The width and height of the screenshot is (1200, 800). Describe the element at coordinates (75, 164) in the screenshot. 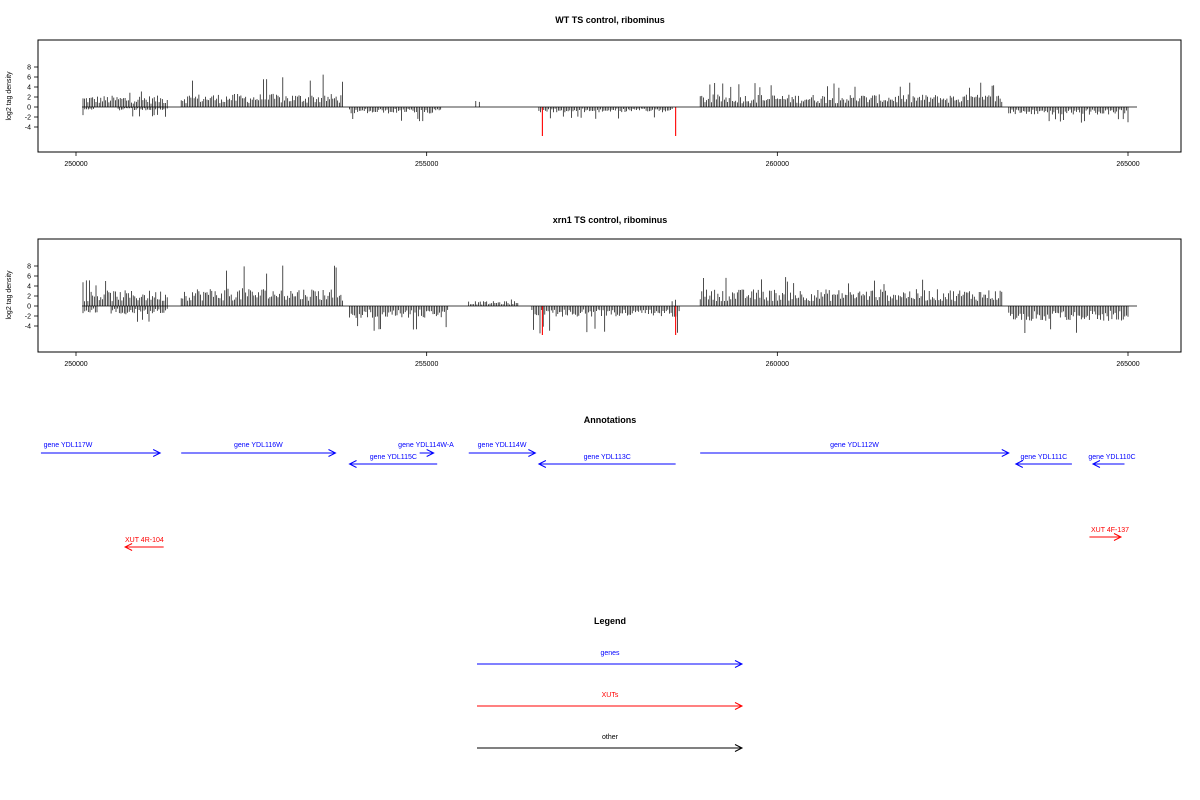

I see `wt-x-tick-label: 250000` at that location.